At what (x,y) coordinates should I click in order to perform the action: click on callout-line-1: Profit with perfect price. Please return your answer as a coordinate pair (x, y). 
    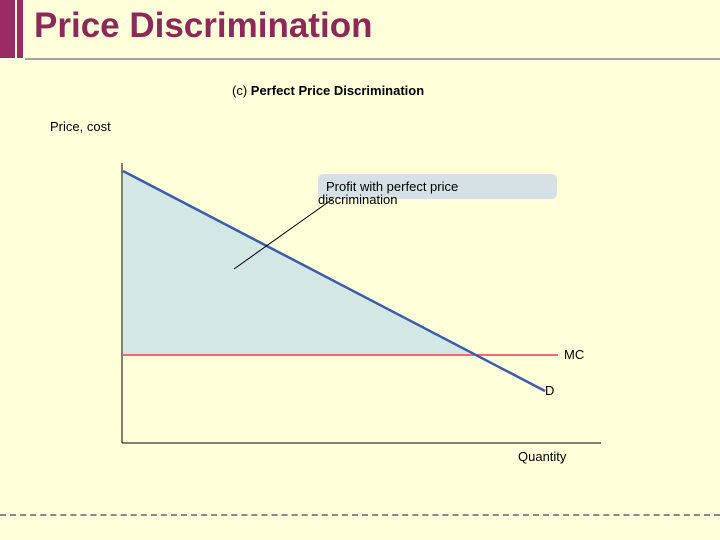
    Looking at the image, I should click on (392, 186).